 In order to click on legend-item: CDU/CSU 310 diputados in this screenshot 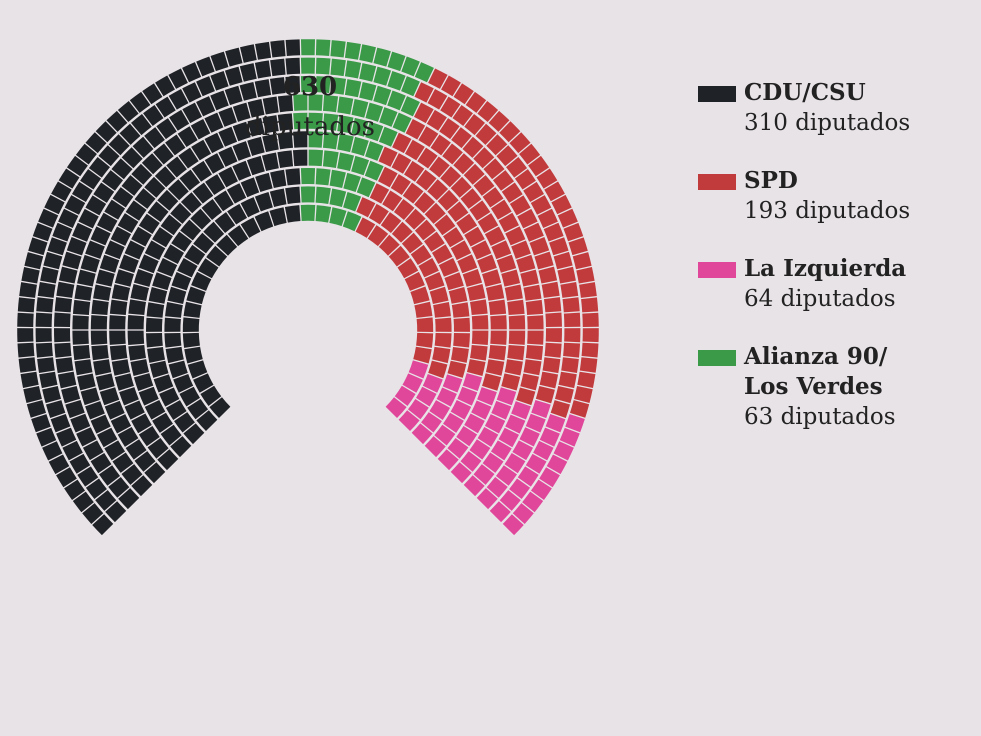, I will do `click(830, 108)`.